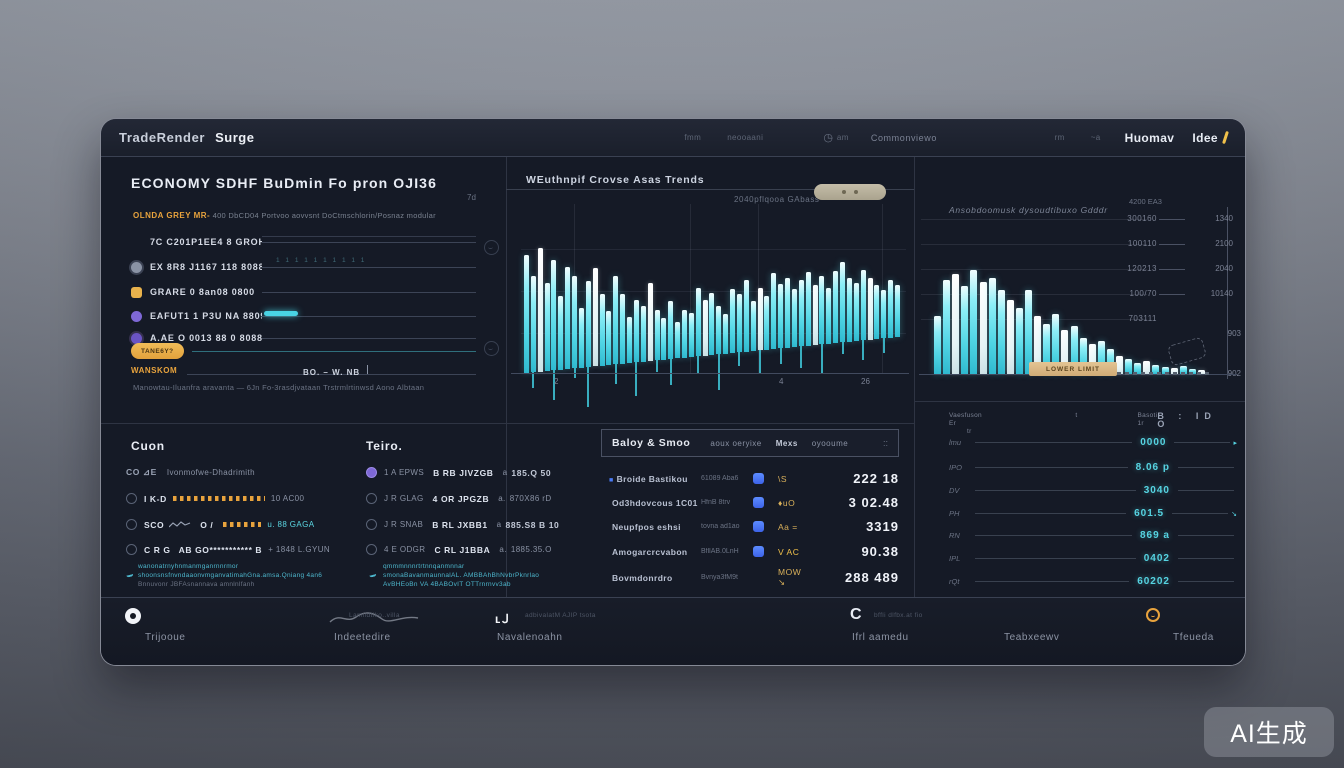 Image resolution: width=1344 pixels, height=768 pixels. I want to click on teiro-row-3: J R SNAB B RL JXBB1 a 885.S8 B 10, so click(462, 524).